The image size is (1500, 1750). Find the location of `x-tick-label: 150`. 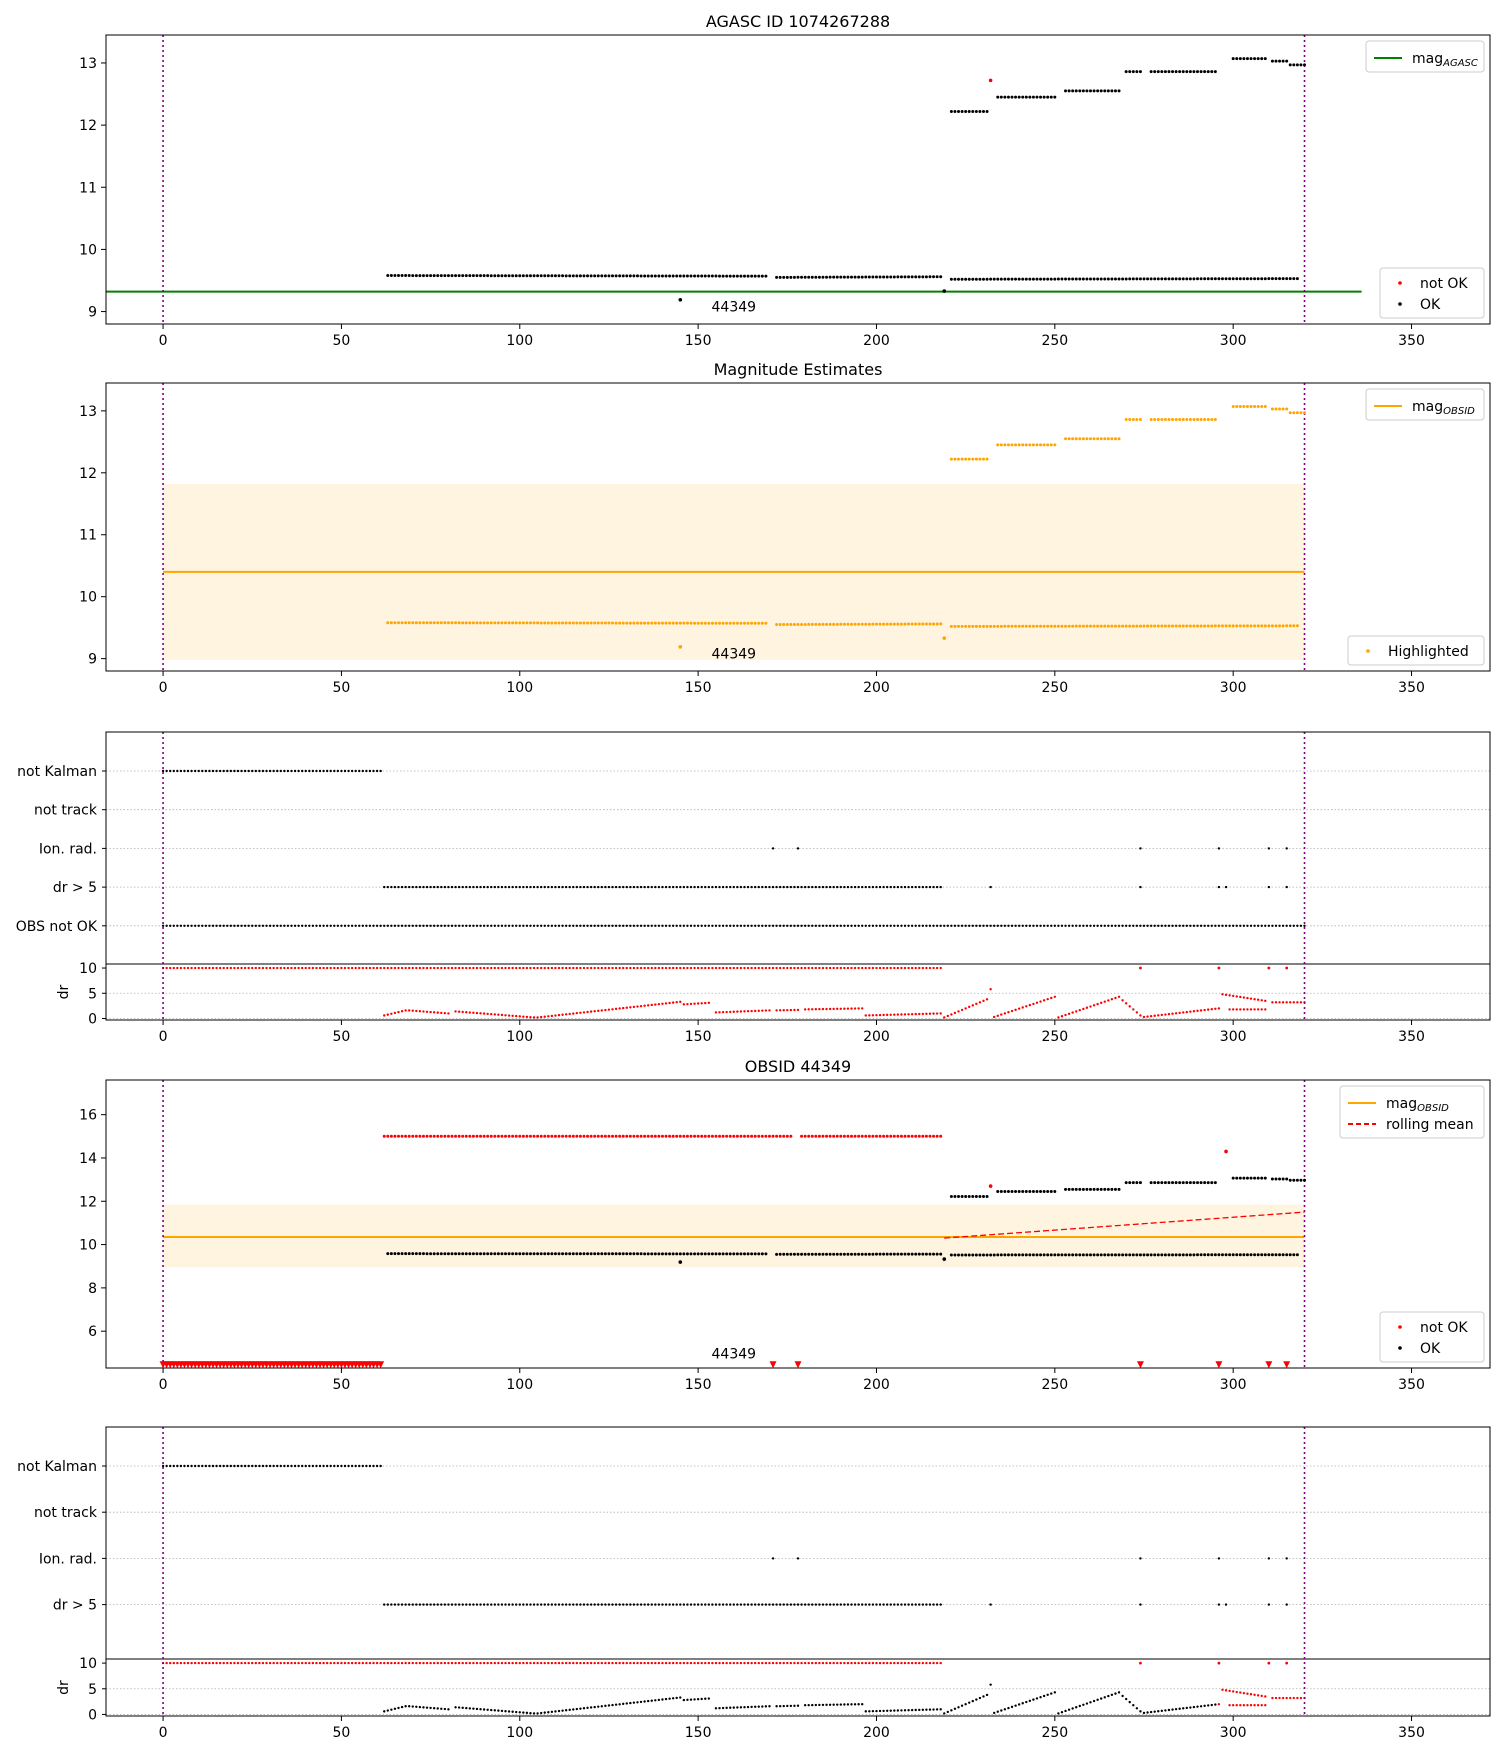

x-tick-label: 150 is located at coordinates (698, 688).